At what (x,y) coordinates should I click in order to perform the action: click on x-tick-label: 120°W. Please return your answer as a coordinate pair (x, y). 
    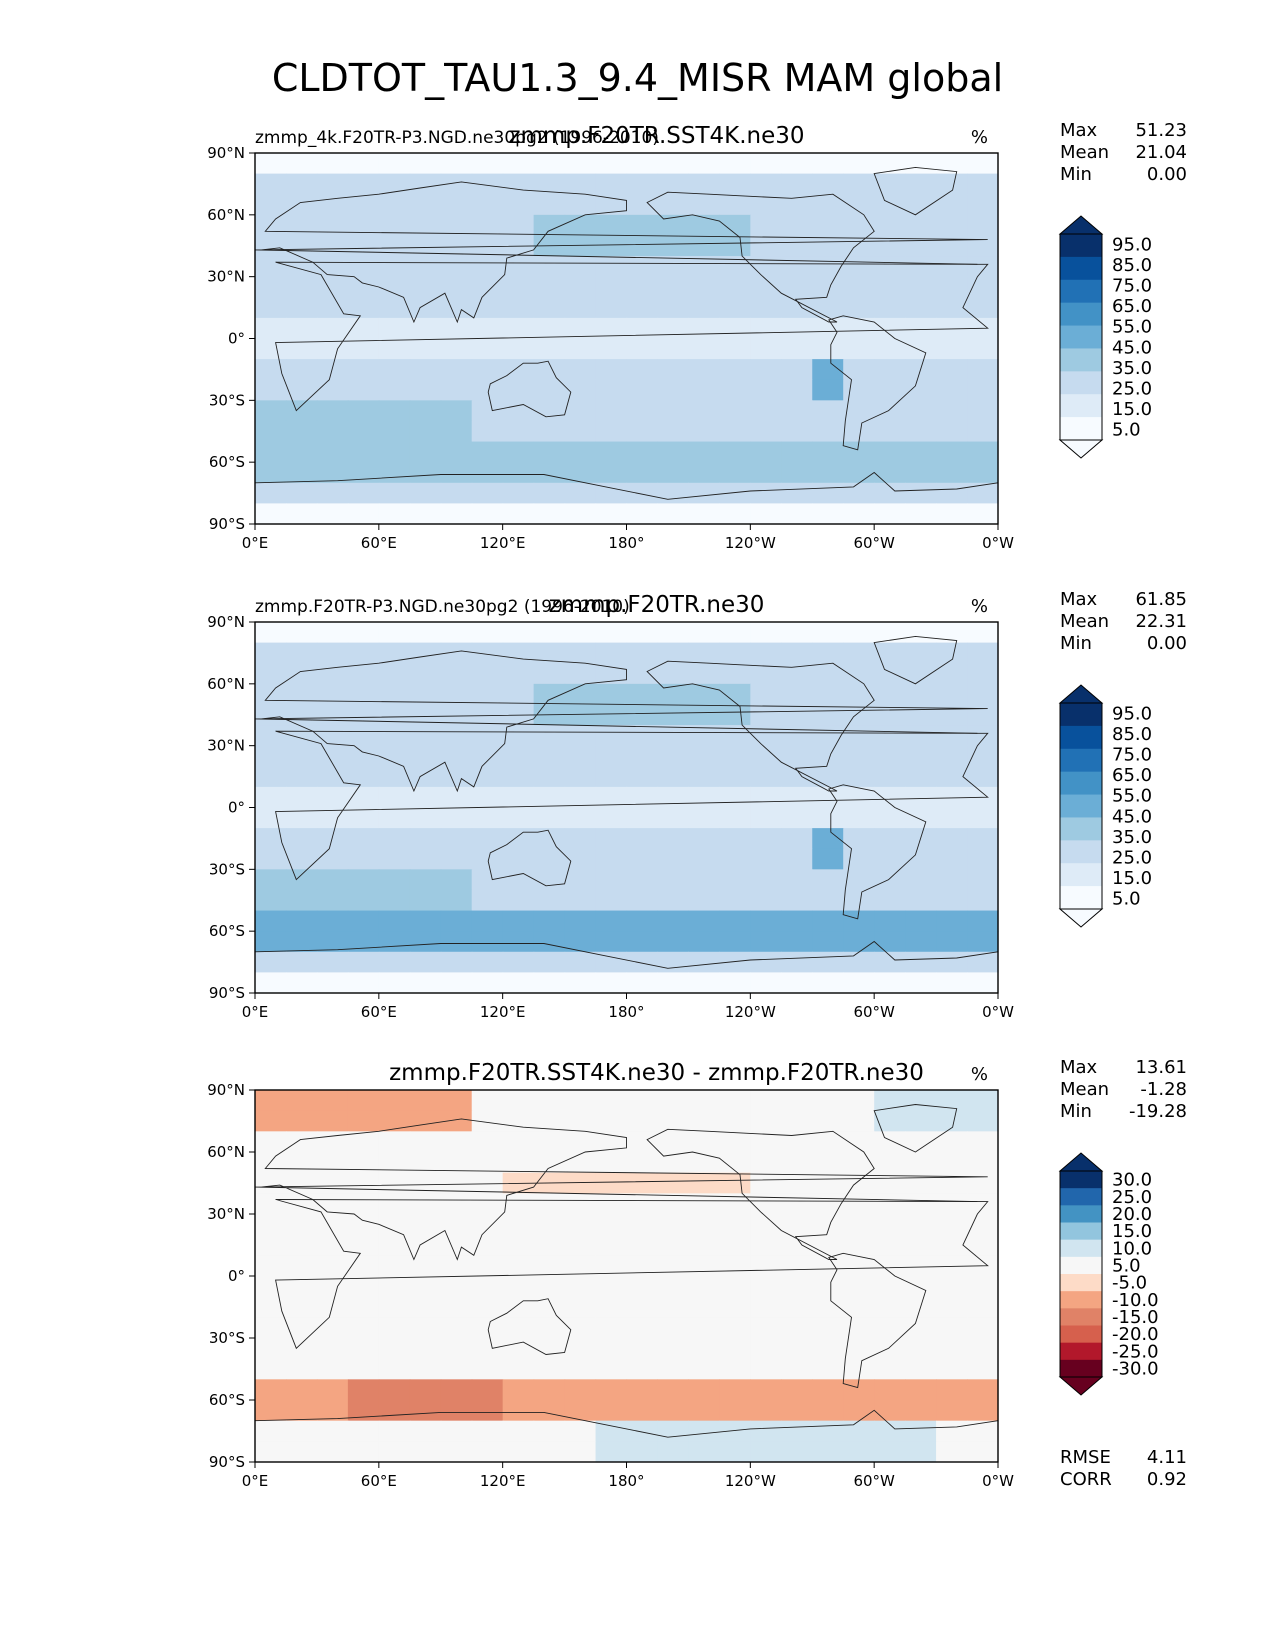
    Looking at the image, I should click on (750, 543).